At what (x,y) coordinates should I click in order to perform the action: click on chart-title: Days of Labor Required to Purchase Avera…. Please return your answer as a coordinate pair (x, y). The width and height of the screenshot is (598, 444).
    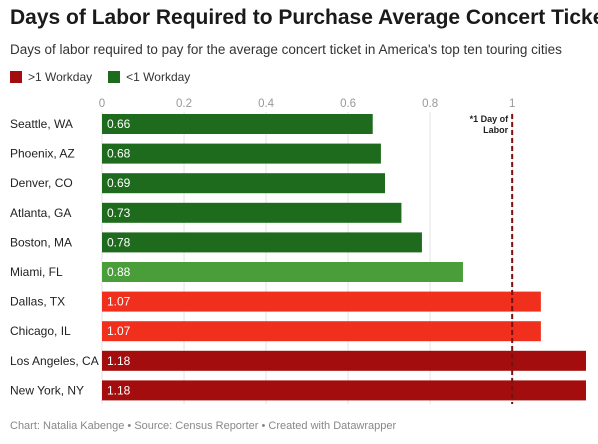
    Looking at the image, I should click on (304, 17).